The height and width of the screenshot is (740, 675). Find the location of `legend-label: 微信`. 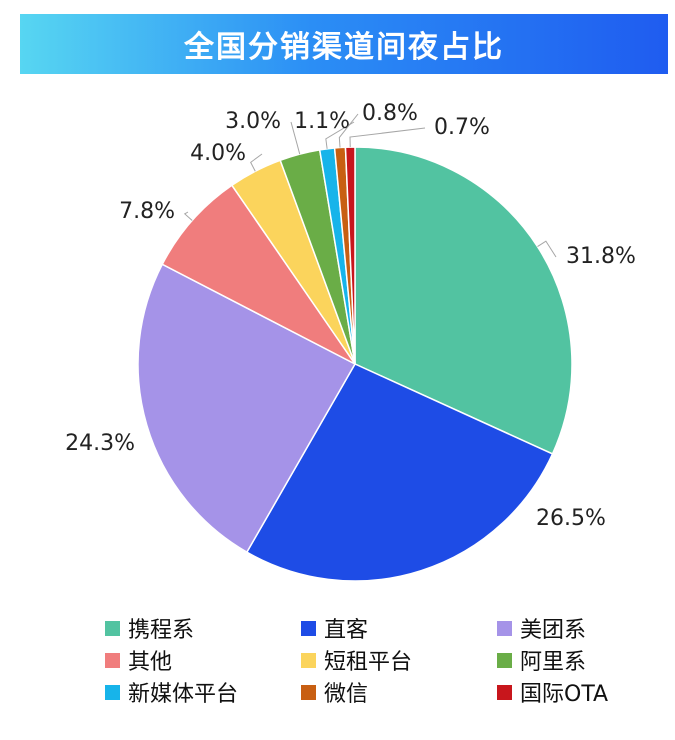

legend-label: 微信 is located at coordinates (346, 694).